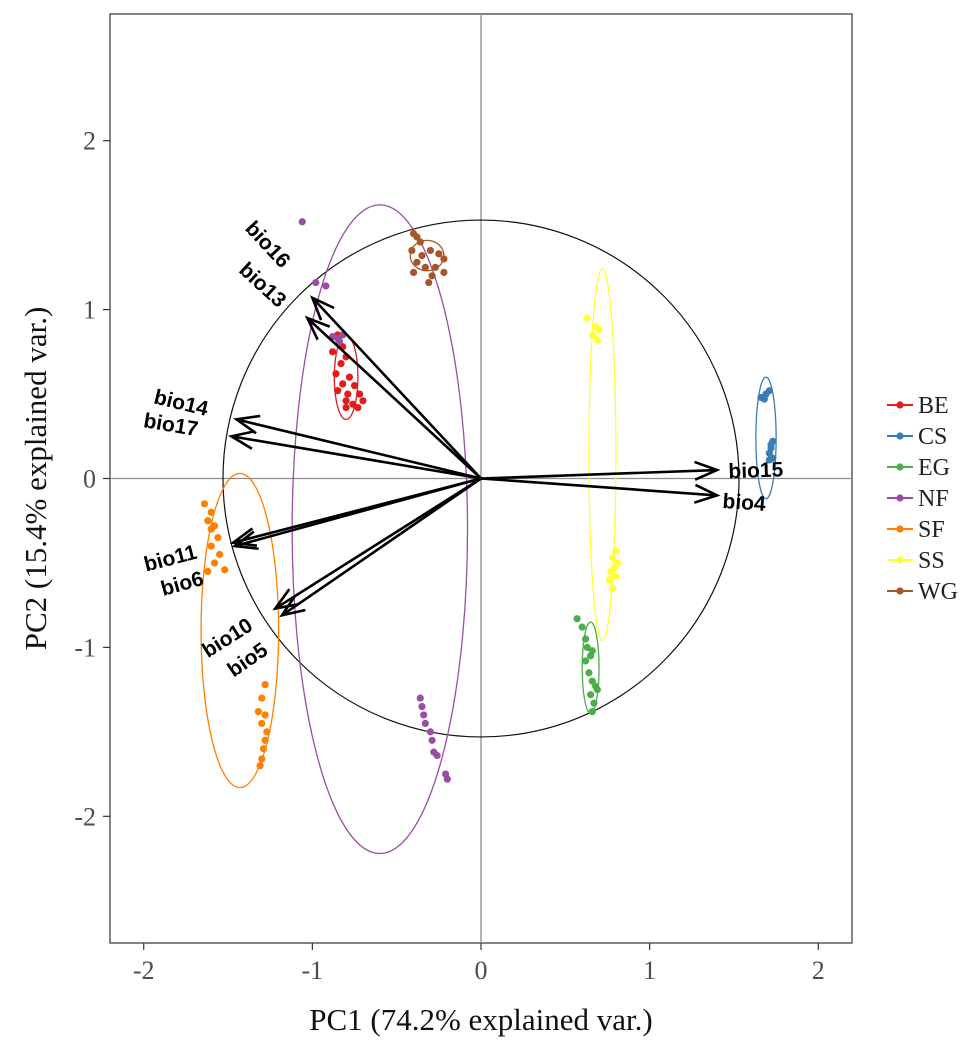  Describe the element at coordinates (933, 406) in the screenshot. I see `legend-label-be: BE` at that location.